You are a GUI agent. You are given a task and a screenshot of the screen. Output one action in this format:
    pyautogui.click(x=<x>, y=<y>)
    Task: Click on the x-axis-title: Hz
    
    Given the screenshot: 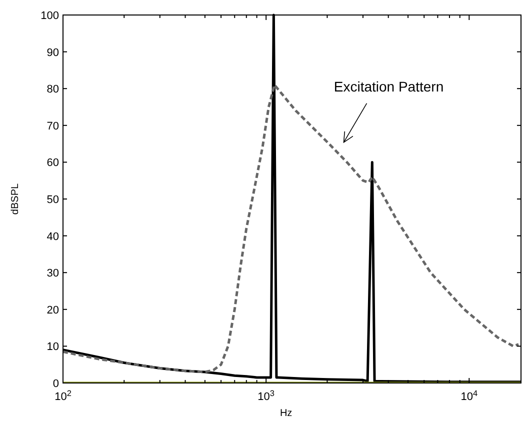 What is the action you would take?
    pyautogui.click(x=286, y=413)
    